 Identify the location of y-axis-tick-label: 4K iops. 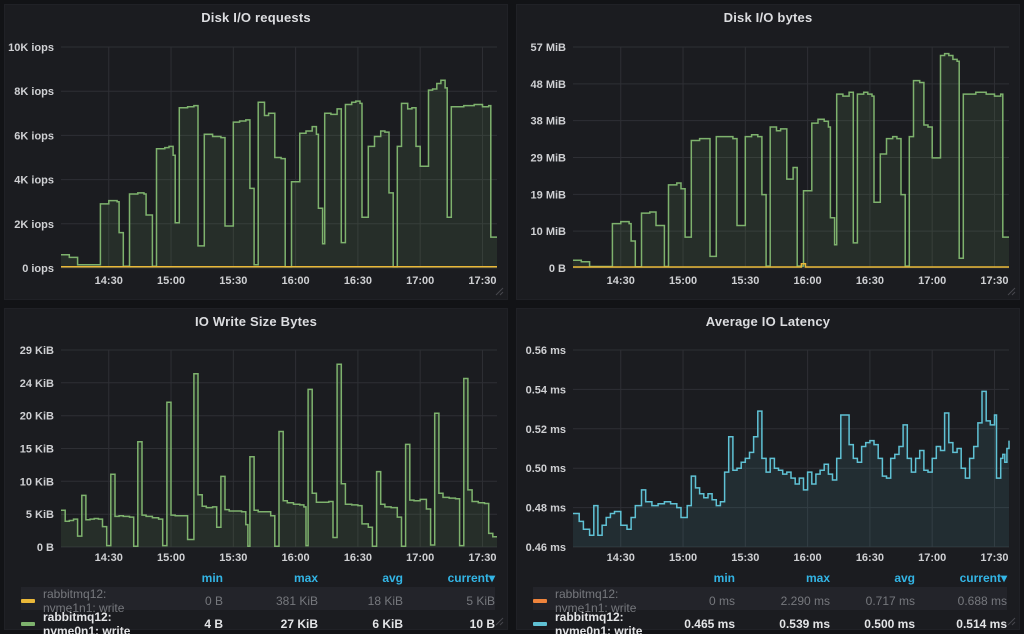
(34, 181).